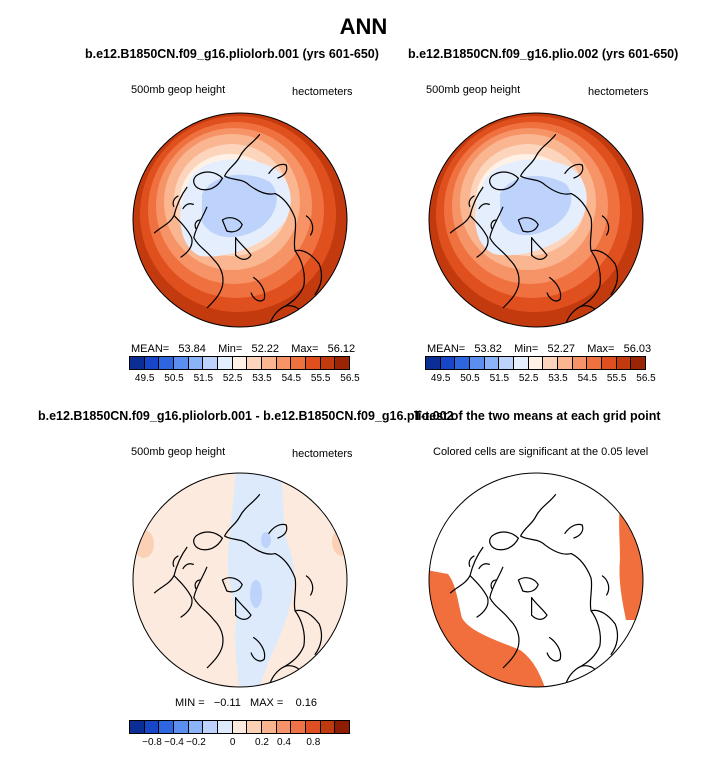  Describe the element at coordinates (262, 378) in the screenshot. I see `panel1-colorbar-tick-label: 53.5` at that location.